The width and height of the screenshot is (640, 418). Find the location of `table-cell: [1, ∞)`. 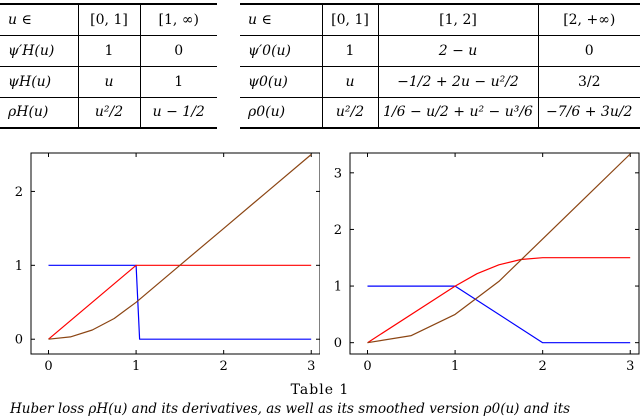

table-cell: [1, ∞) is located at coordinates (178, 19).